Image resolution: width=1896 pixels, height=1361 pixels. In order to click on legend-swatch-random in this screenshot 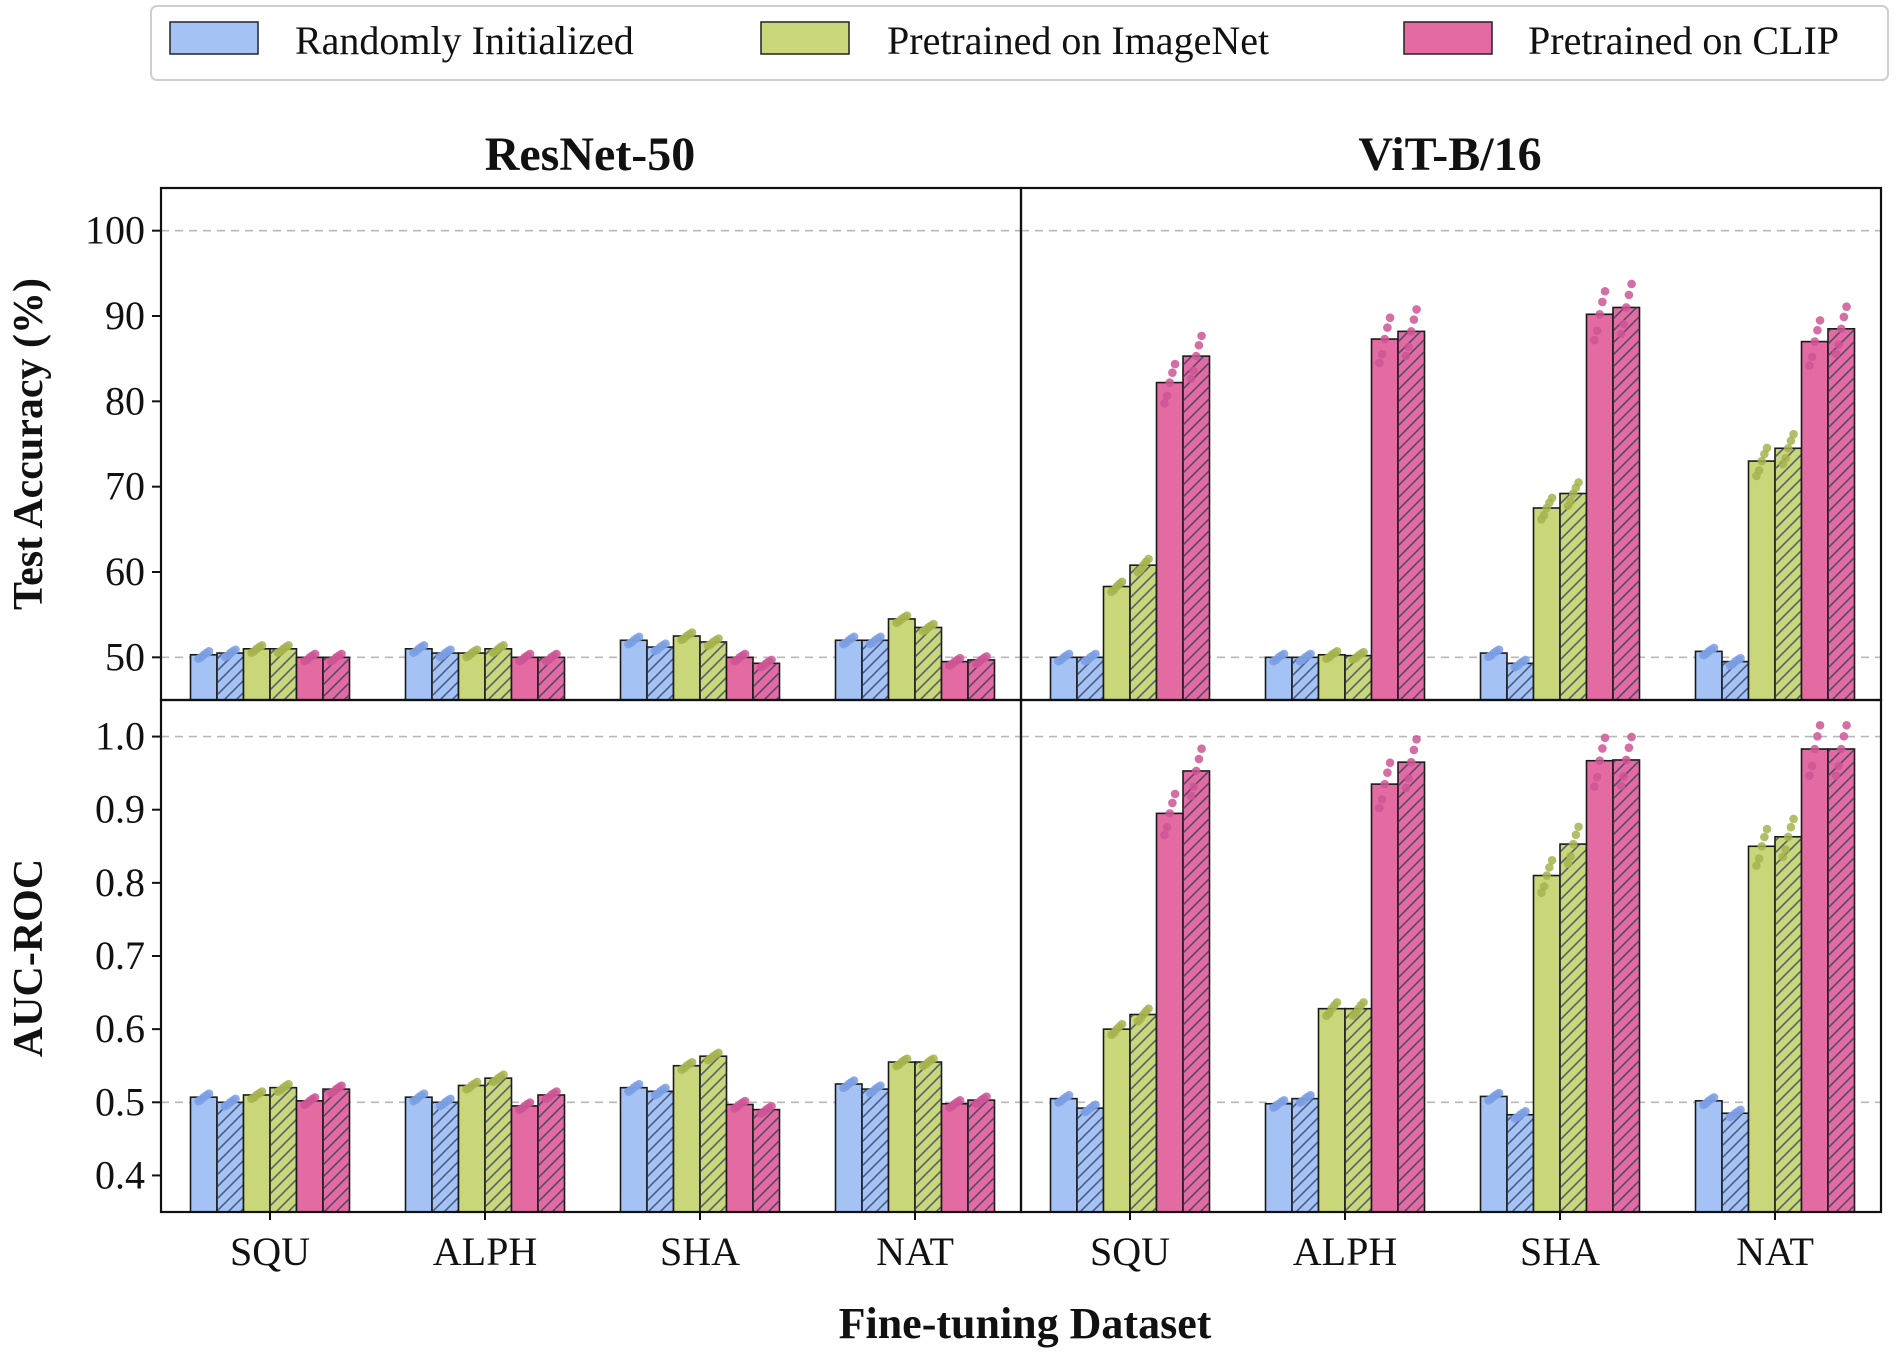, I will do `click(214, 38)`.